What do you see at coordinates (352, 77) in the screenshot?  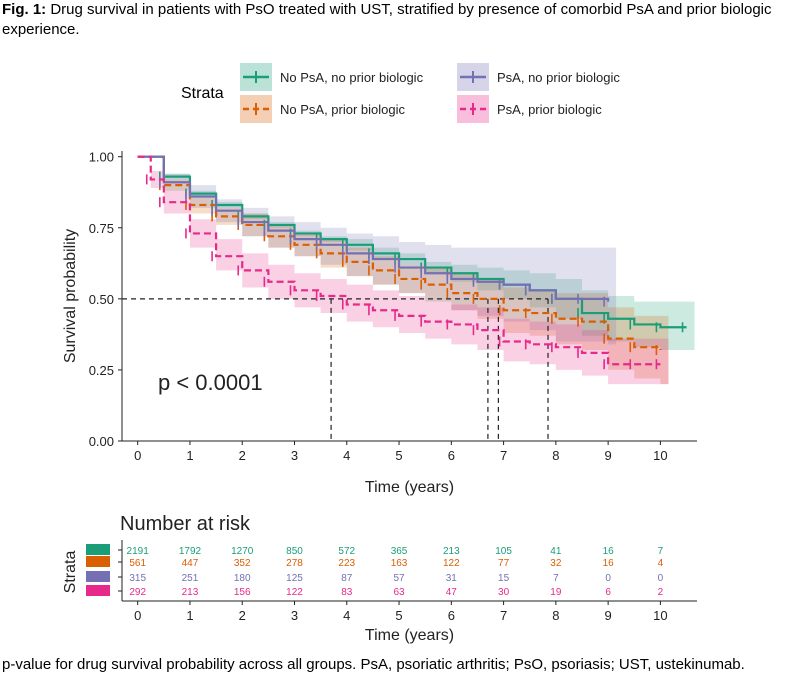 I see `legend-label: No PsA, no prior biologic` at bounding box center [352, 77].